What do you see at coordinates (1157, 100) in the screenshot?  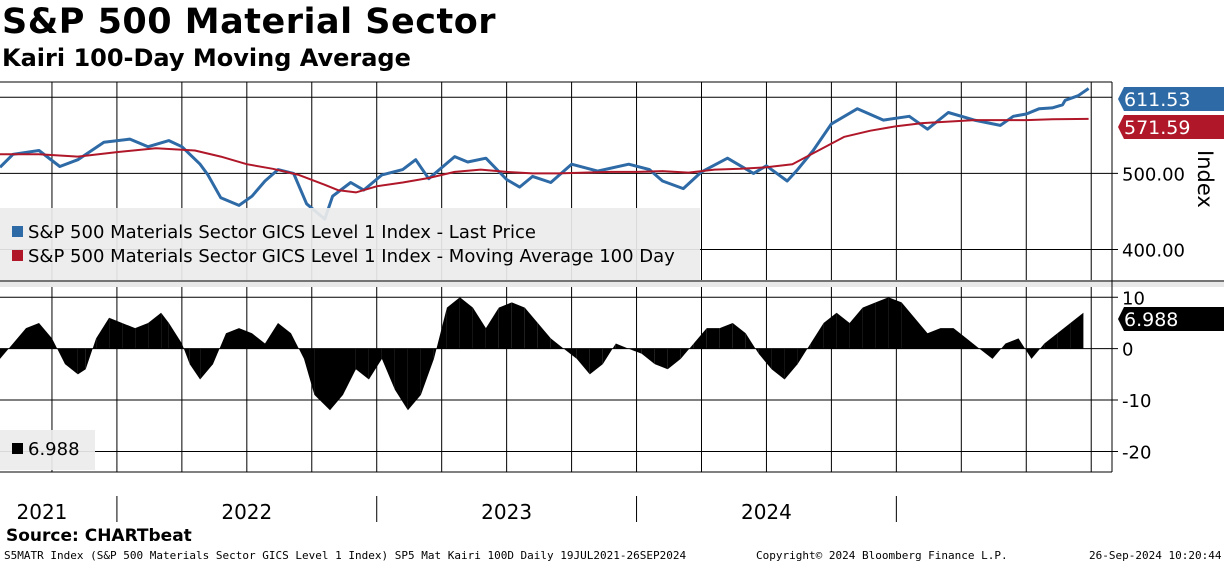 I see `last-price-badge-text: 611.53` at bounding box center [1157, 100].